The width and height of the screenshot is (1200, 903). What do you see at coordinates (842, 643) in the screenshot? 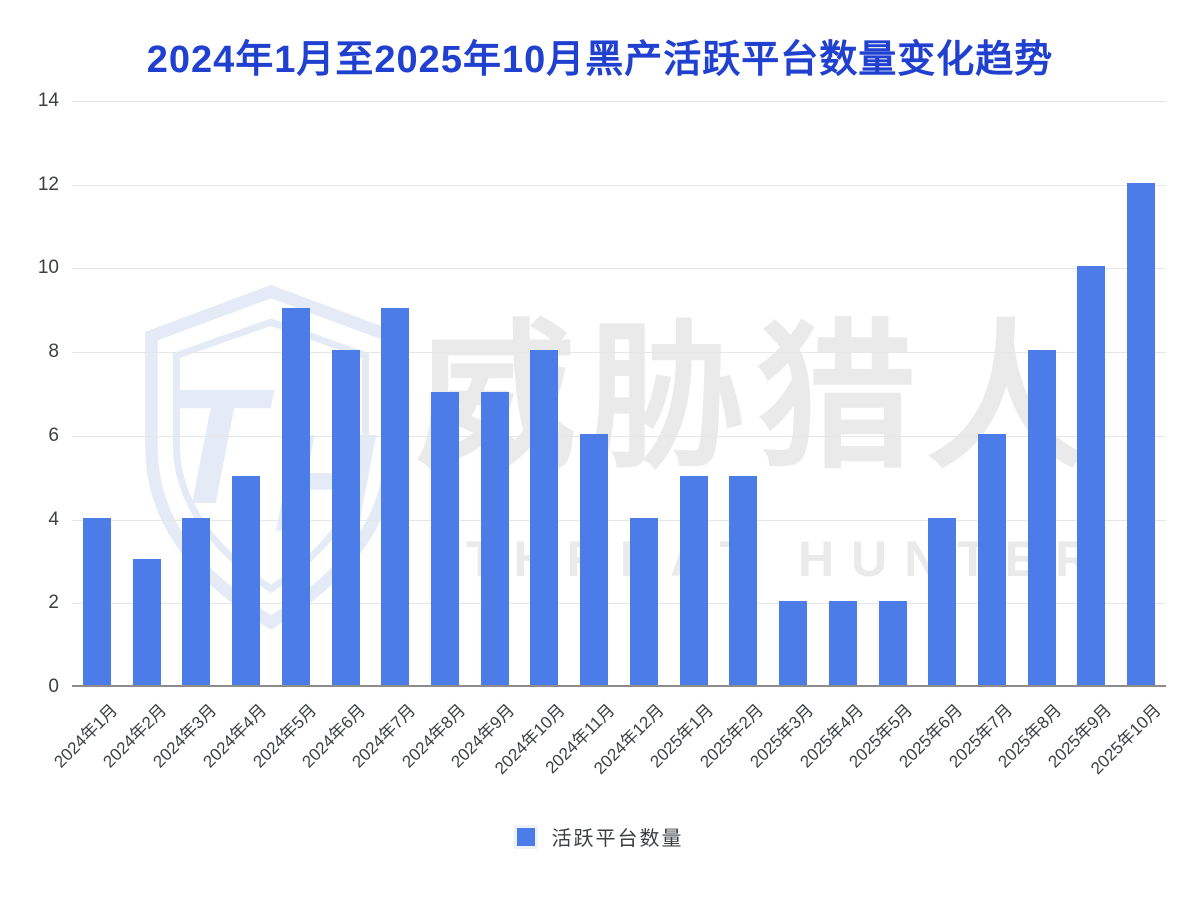
I see `bar-2025年4月` at bounding box center [842, 643].